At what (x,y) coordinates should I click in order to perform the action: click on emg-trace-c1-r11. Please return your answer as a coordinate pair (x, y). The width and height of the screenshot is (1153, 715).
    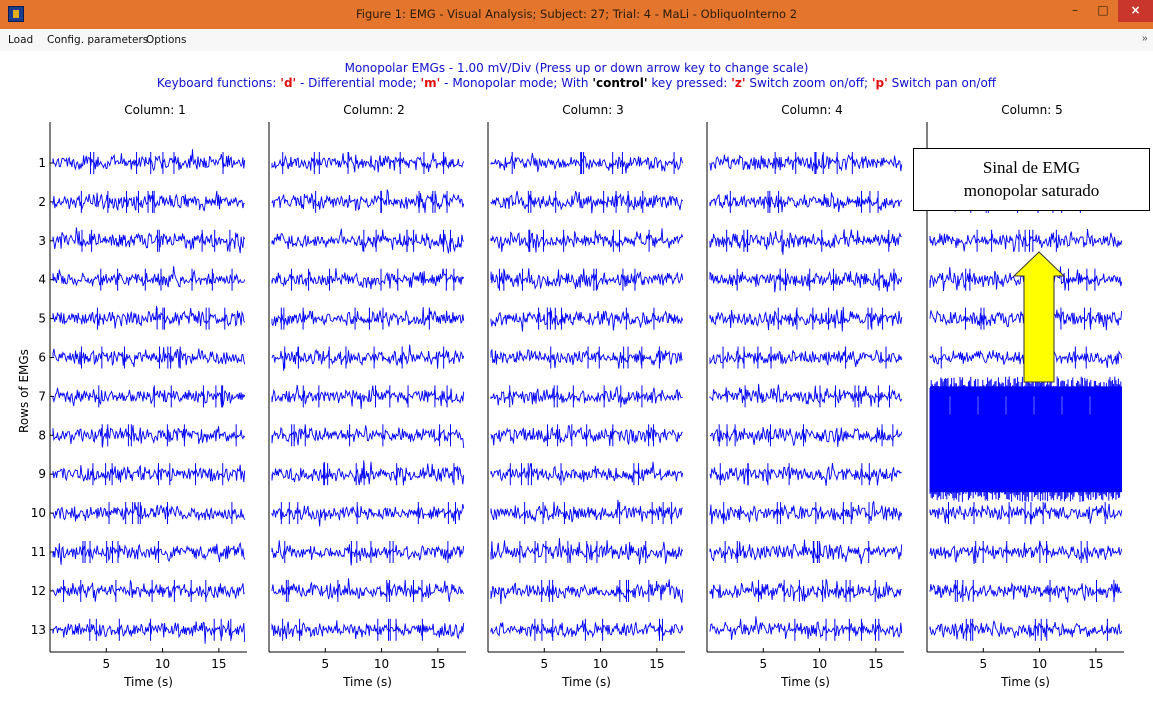
    Looking at the image, I should click on (149, 553).